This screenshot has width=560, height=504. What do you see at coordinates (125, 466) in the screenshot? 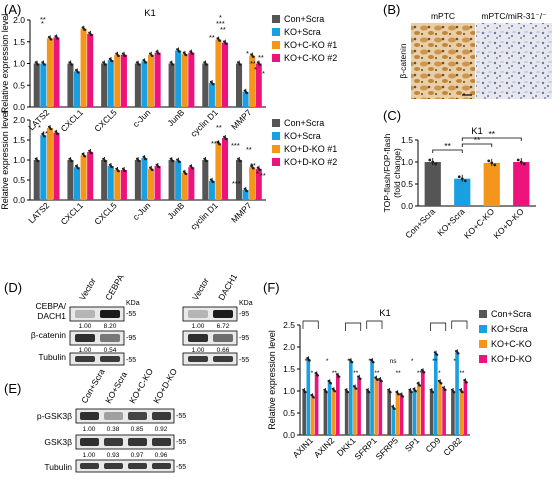
I see `blot-membrane` at bounding box center [125, 466].